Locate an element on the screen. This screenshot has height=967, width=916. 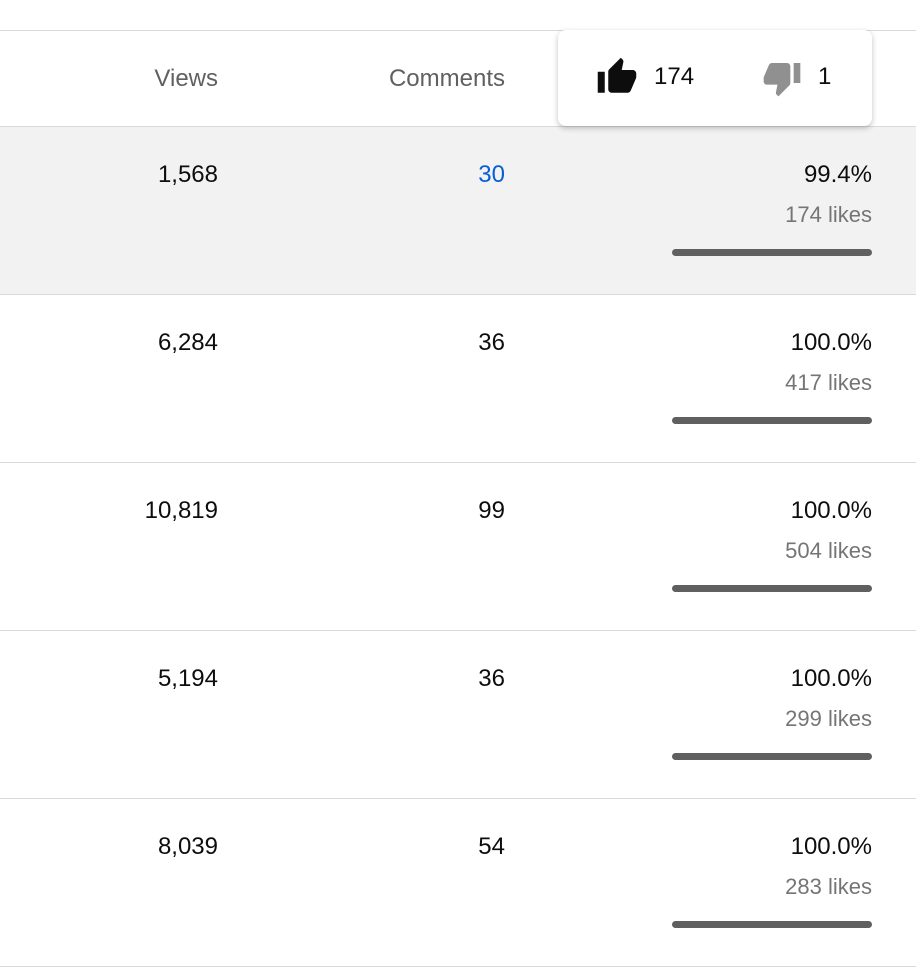
views-cell: 8,039 is located at coordinates (187, 846).